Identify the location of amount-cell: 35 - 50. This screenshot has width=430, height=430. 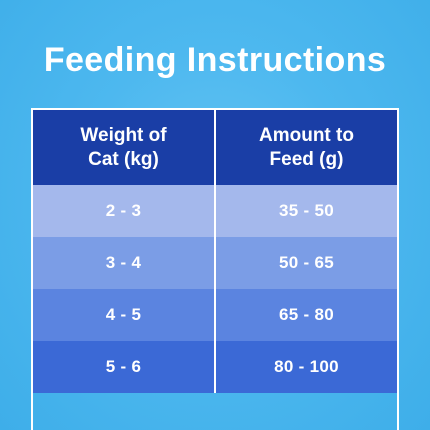
(305, 211).